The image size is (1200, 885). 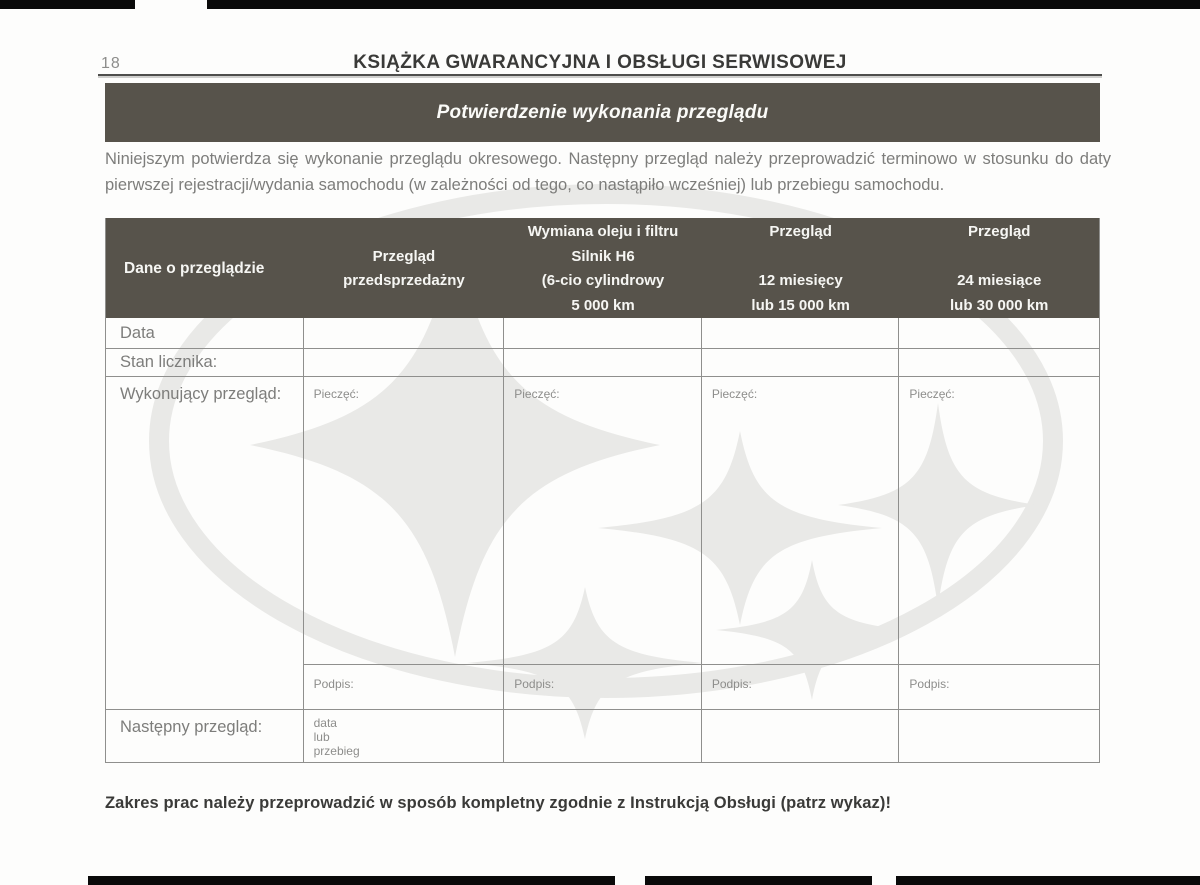 What do you see at coordinates (205, 543) in the screenshot?
I see `performer-row-label: Wykonujący przegląd:` at bounding box center [205, 543].